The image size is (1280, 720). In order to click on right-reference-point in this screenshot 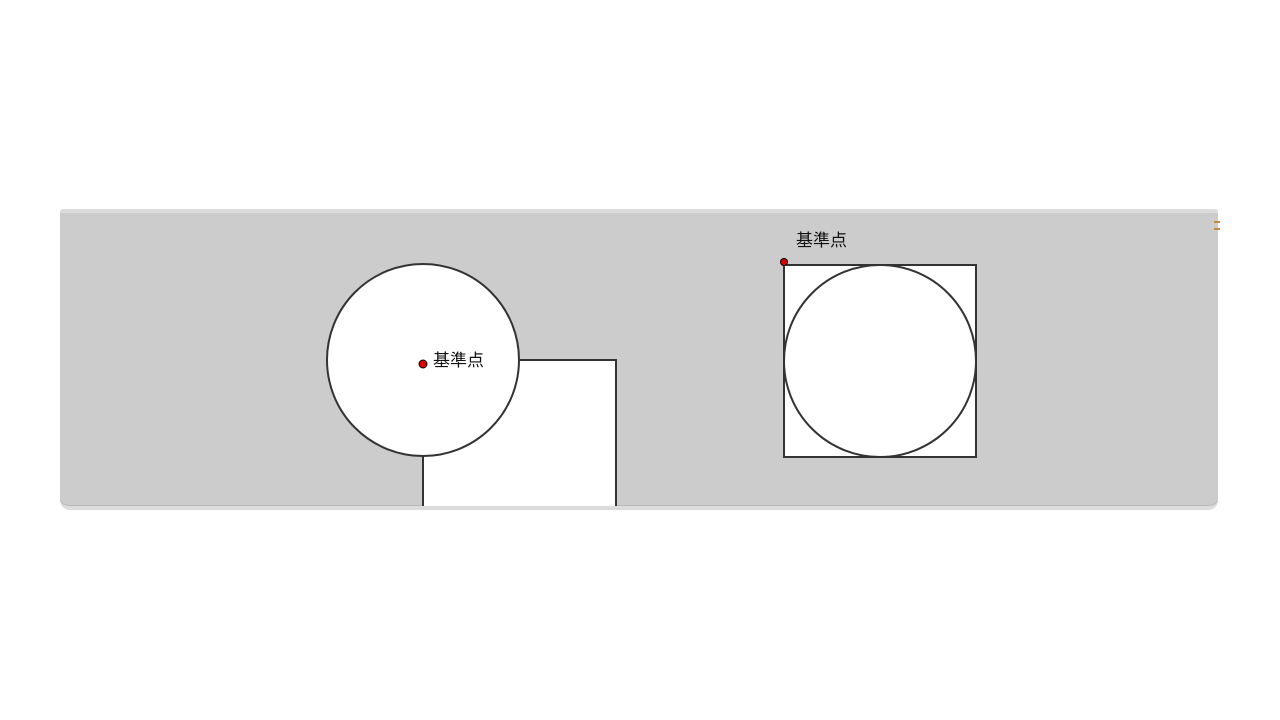, I will do `click(784, 262)`.